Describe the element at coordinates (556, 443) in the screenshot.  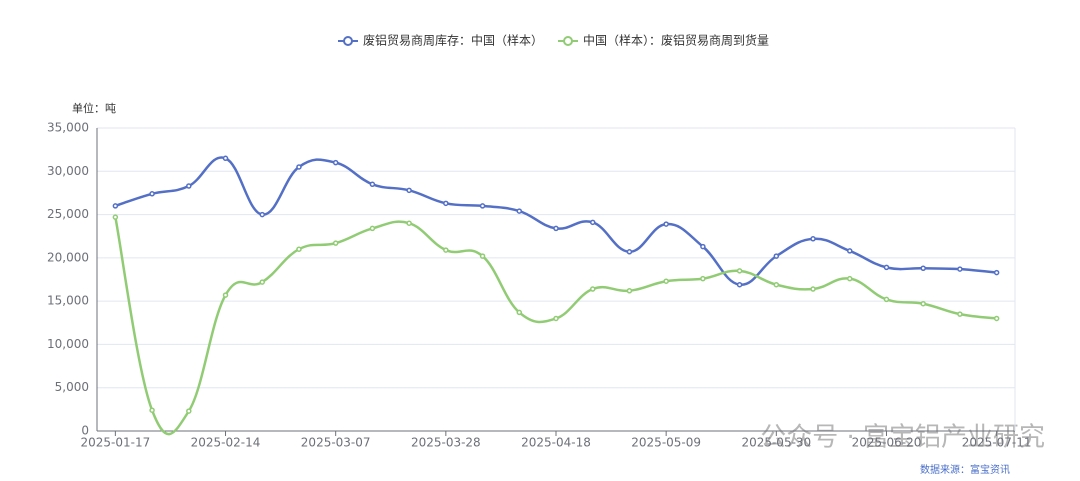
I see `x-tick-label: 2025-04-18` at that location.